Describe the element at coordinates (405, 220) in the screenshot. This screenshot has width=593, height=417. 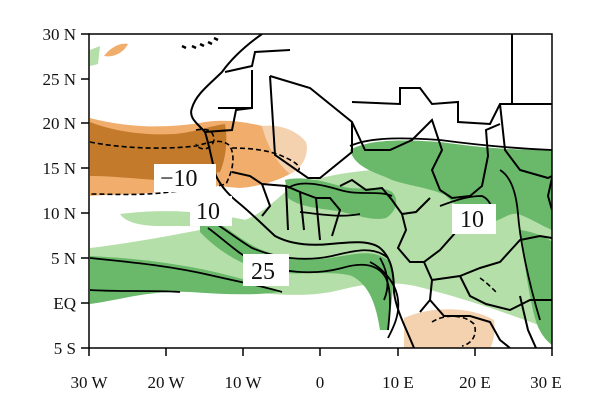
I see `border-nigeria-cameroon` at that location.